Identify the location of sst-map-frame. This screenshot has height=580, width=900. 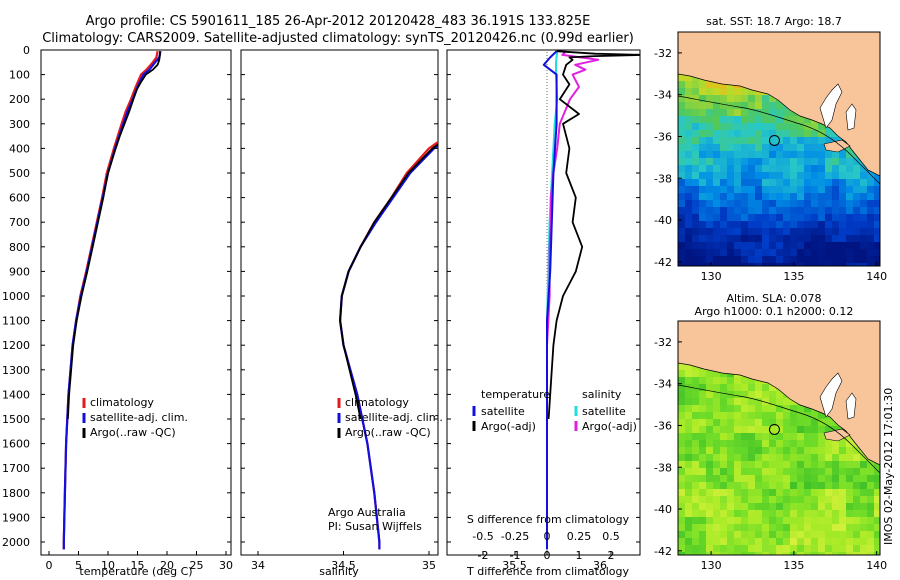
(779, 149).